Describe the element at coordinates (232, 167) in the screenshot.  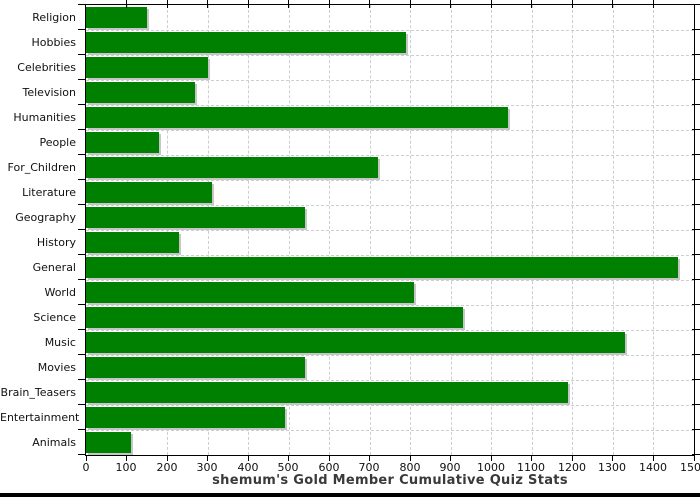
I see `bar-for-children` at that location.